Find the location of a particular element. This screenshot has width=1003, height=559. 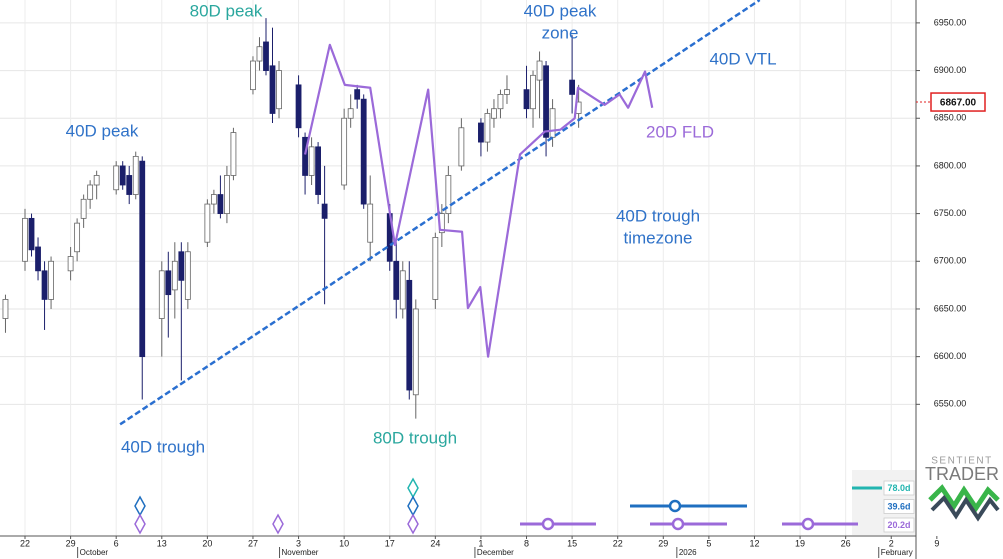

y-tick-label: 6550.00 is located at coordinates (950, 404).